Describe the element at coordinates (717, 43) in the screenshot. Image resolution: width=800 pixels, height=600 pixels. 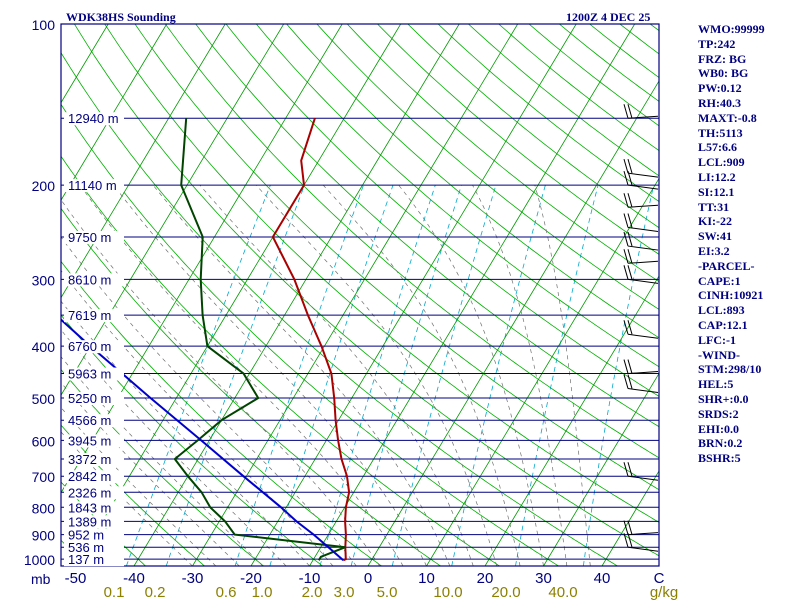
I see `index-item: TP:242` at that location.